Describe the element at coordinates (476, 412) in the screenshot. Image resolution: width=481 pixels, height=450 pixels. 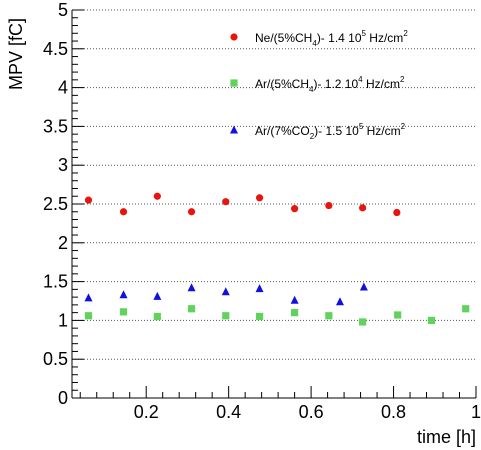
I see `x-tick-label: 1` at that location.